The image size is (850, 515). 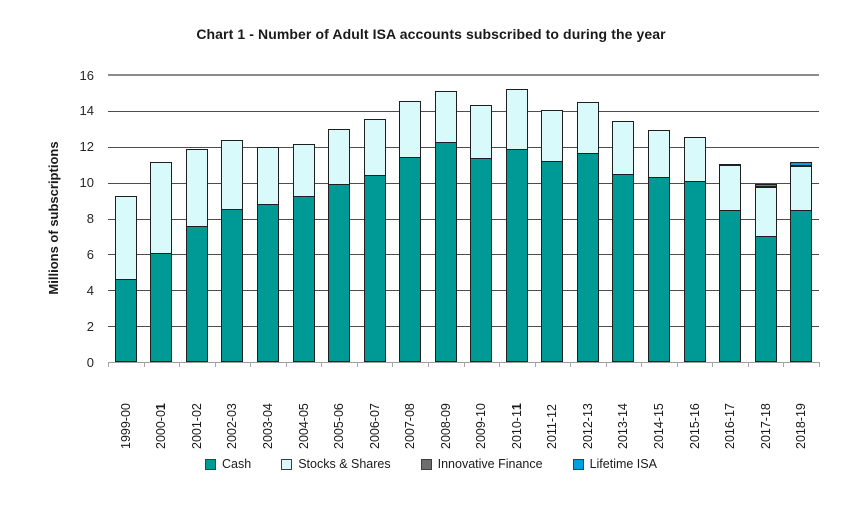 What do you see at coordinates (211, 464) in the screenshot?
I see `legend-swatch-cash` at bounding box center [211, 464].